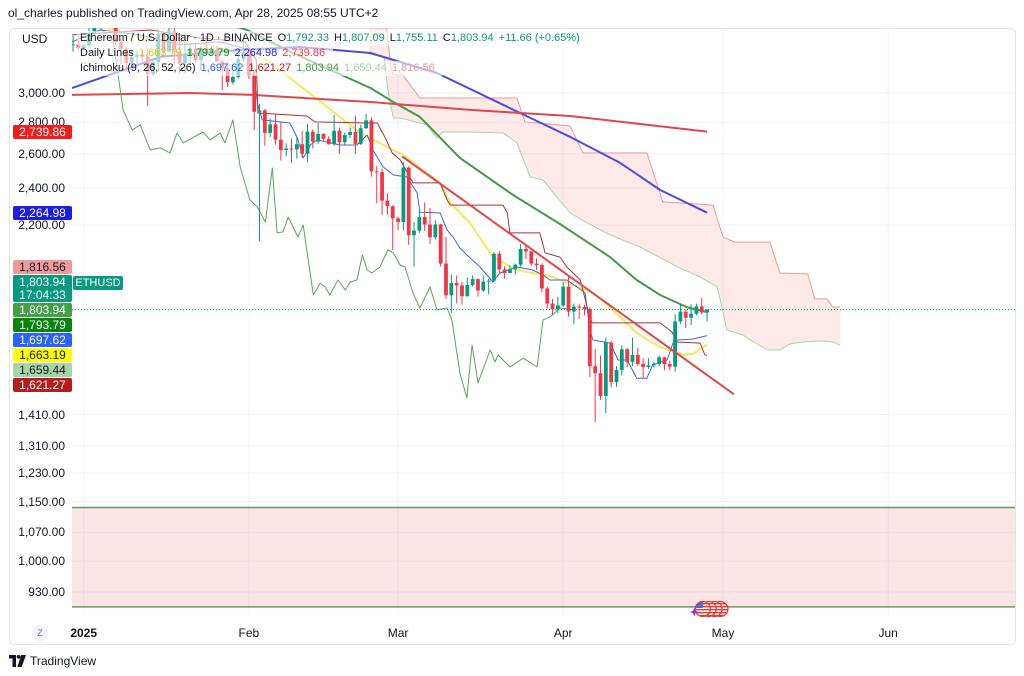 This screenshot has height=676, width=1024. Describe the element at coordinates (42, 282) in the screenshot. I see `last-price-value: 1,803.94` at that location.